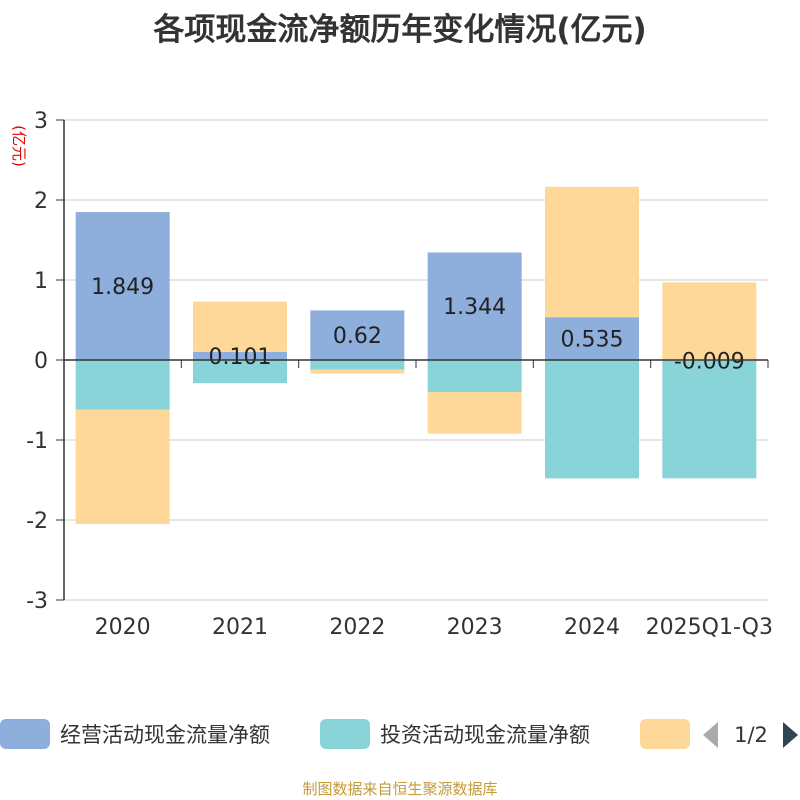  What do you see at coordinates (709, 321) in the screenshot?
I see `bar-series3-2025Q1-Q3` at bounding box center [709, 321].